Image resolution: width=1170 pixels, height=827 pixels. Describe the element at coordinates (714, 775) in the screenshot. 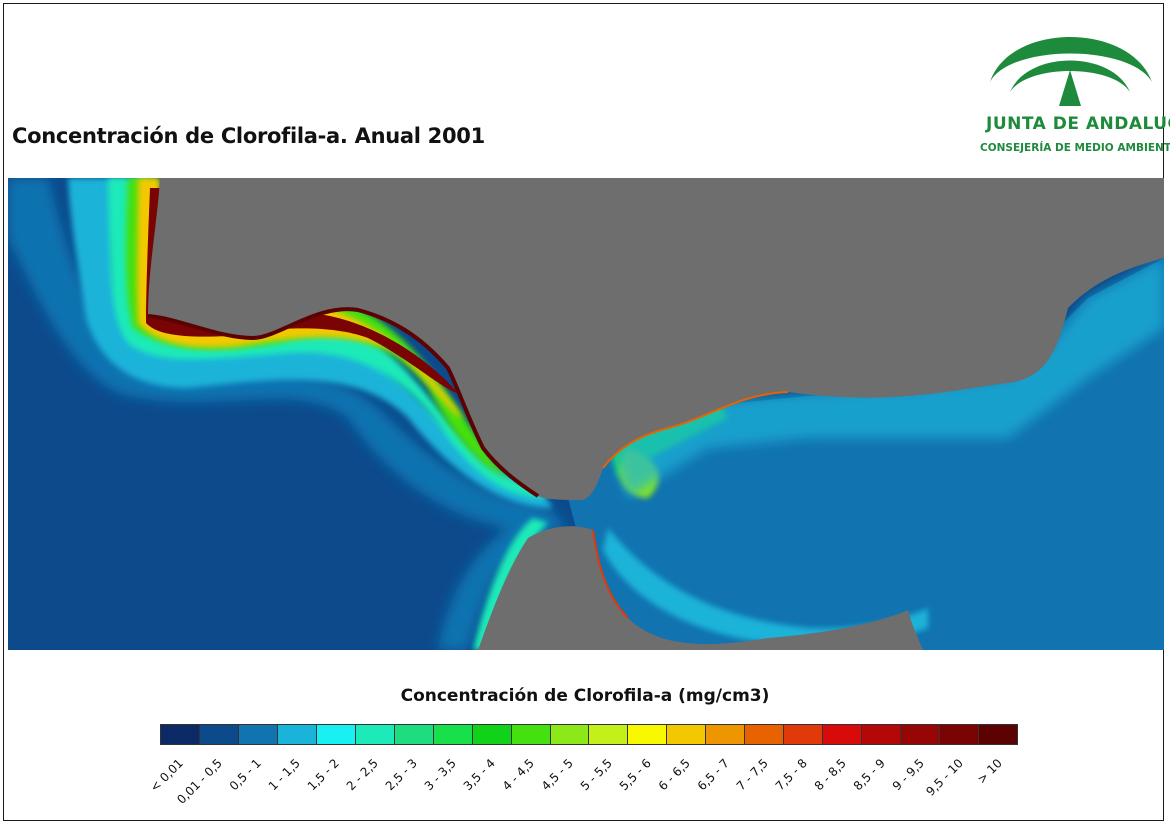

I see `legend-label: 6,5 - 7` at that location.